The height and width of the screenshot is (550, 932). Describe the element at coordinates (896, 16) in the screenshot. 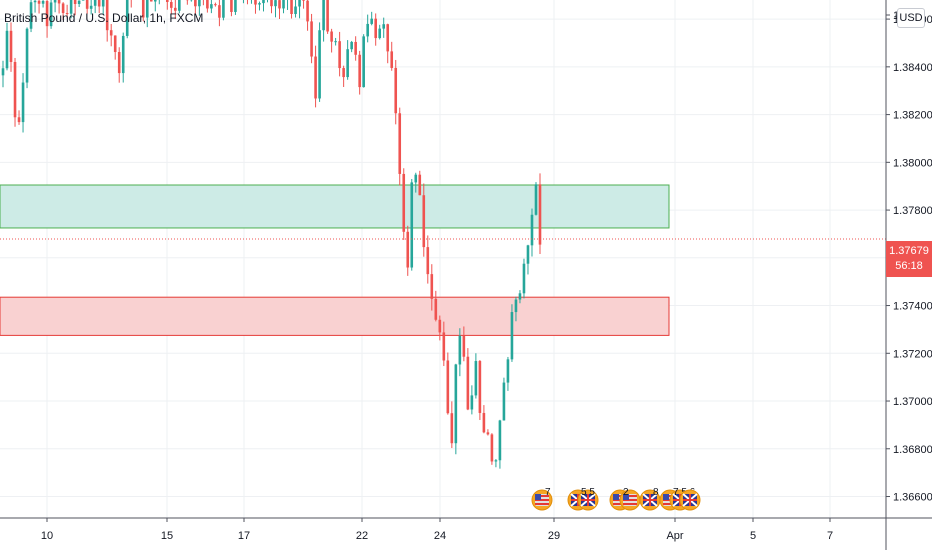

I see `y-tick-label: 1` at that location.